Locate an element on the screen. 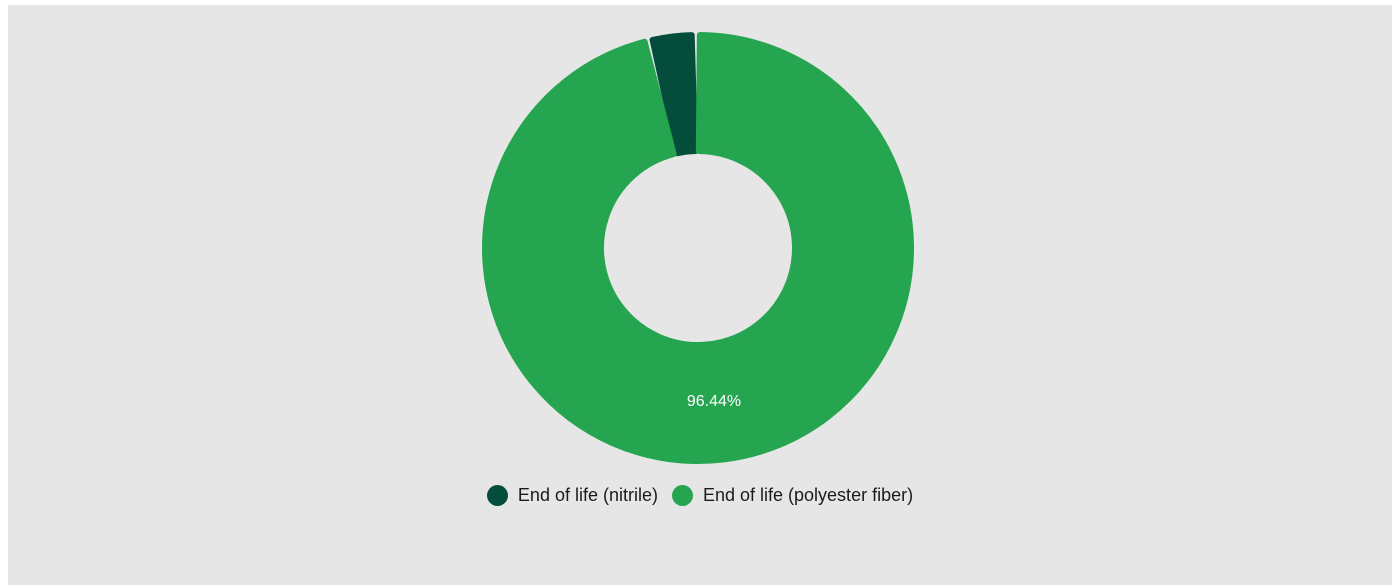  legend-label-nitrile: End of life (nitrile) is located at coordinates (587, 495).